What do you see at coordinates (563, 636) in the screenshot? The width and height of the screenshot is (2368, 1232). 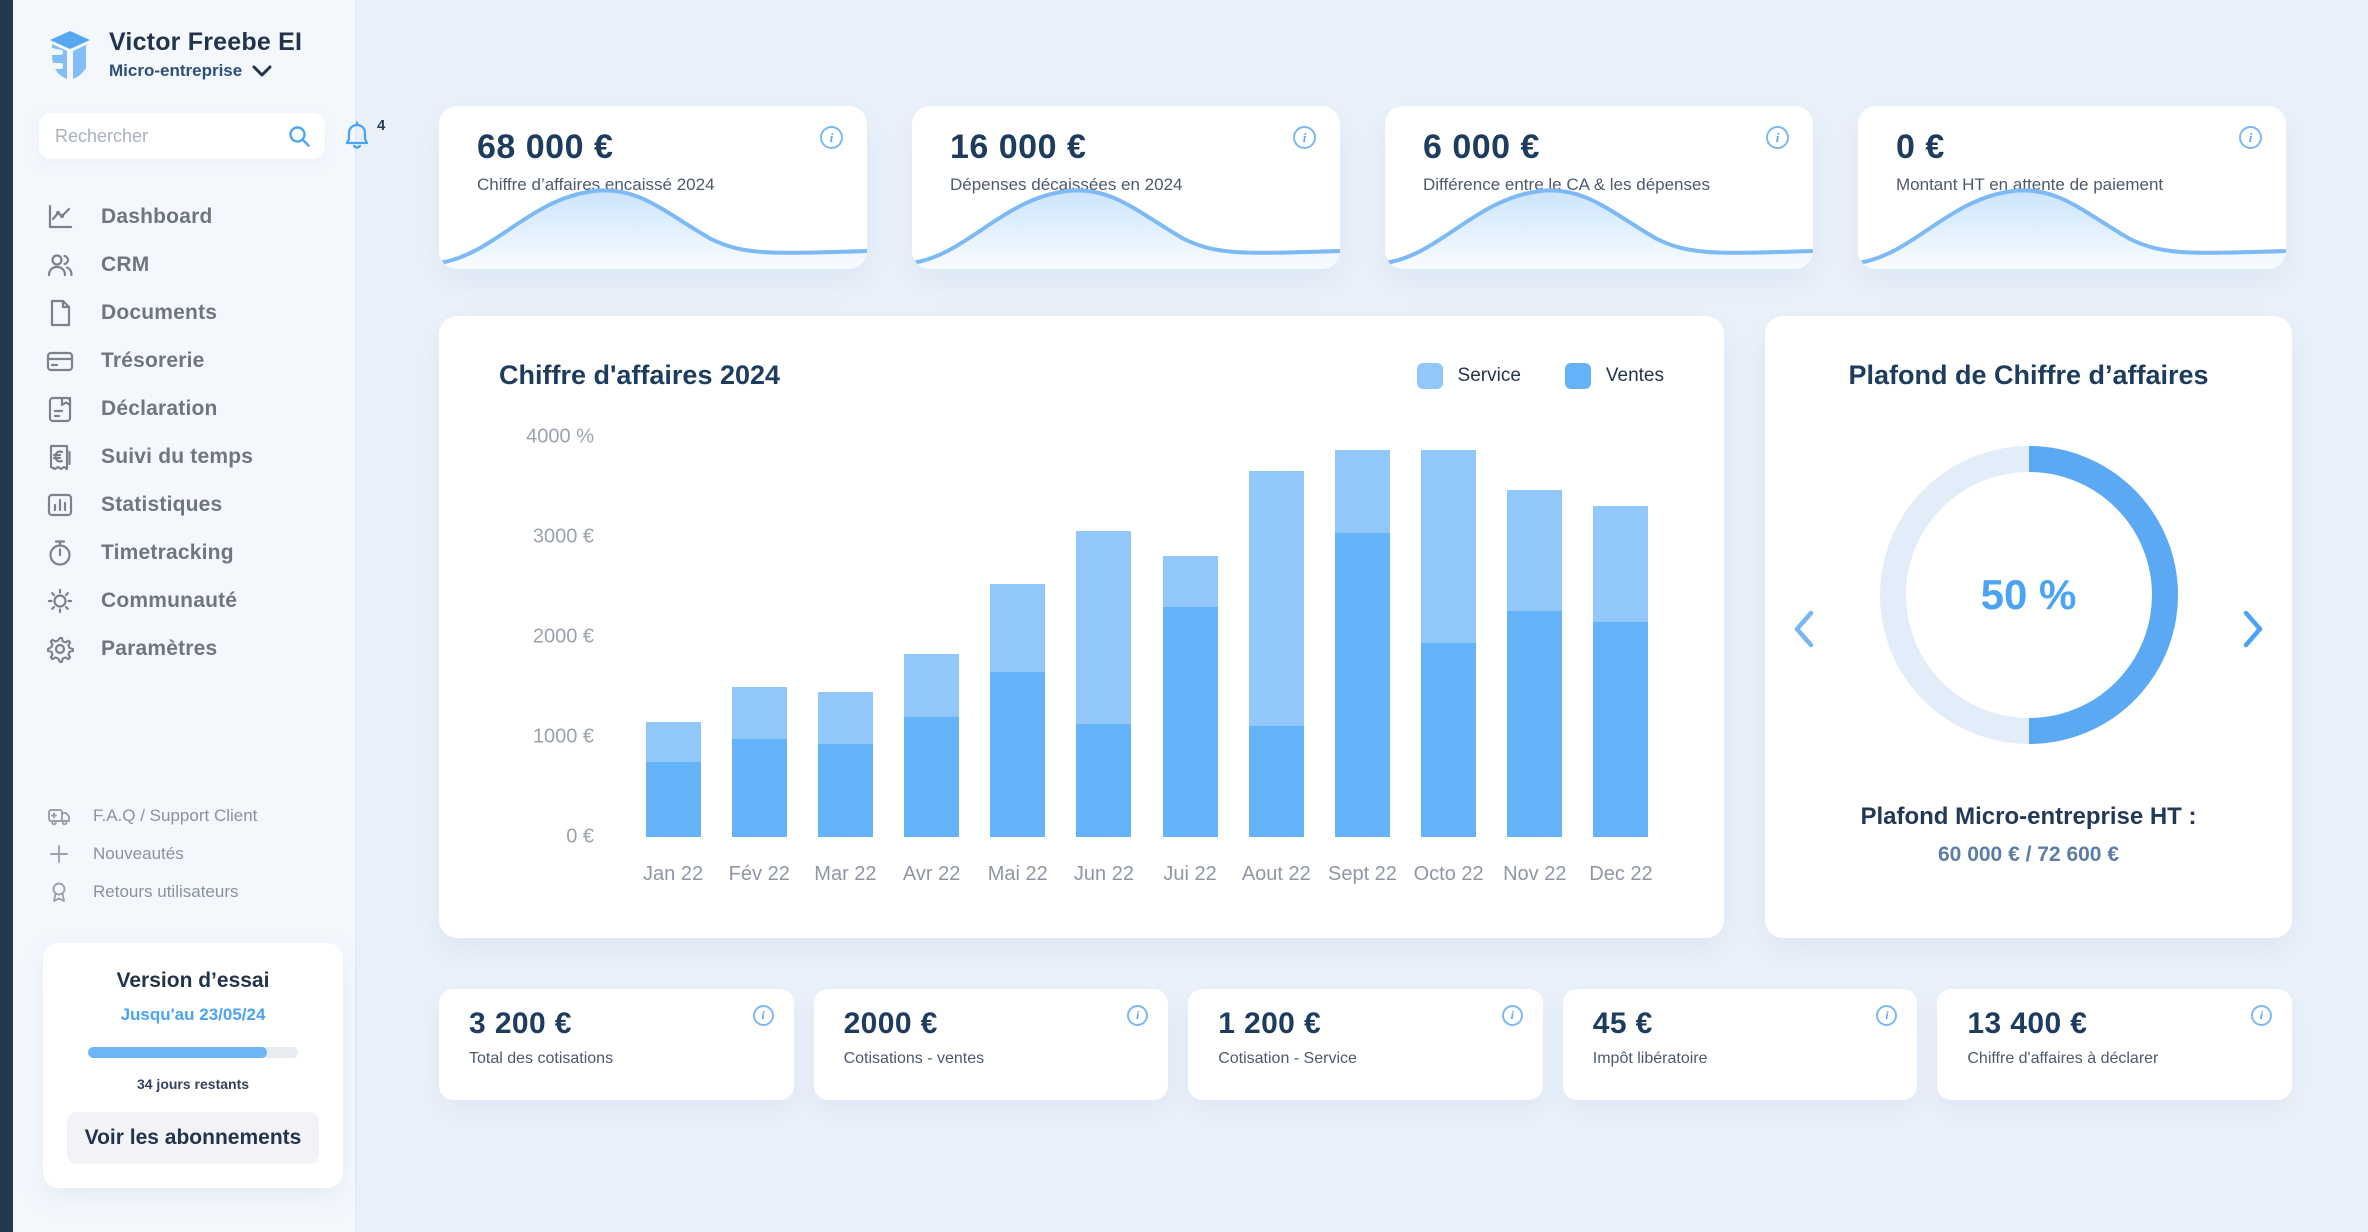 I see `y-tick-label: 2000 €` at bounding box center [563, 636].